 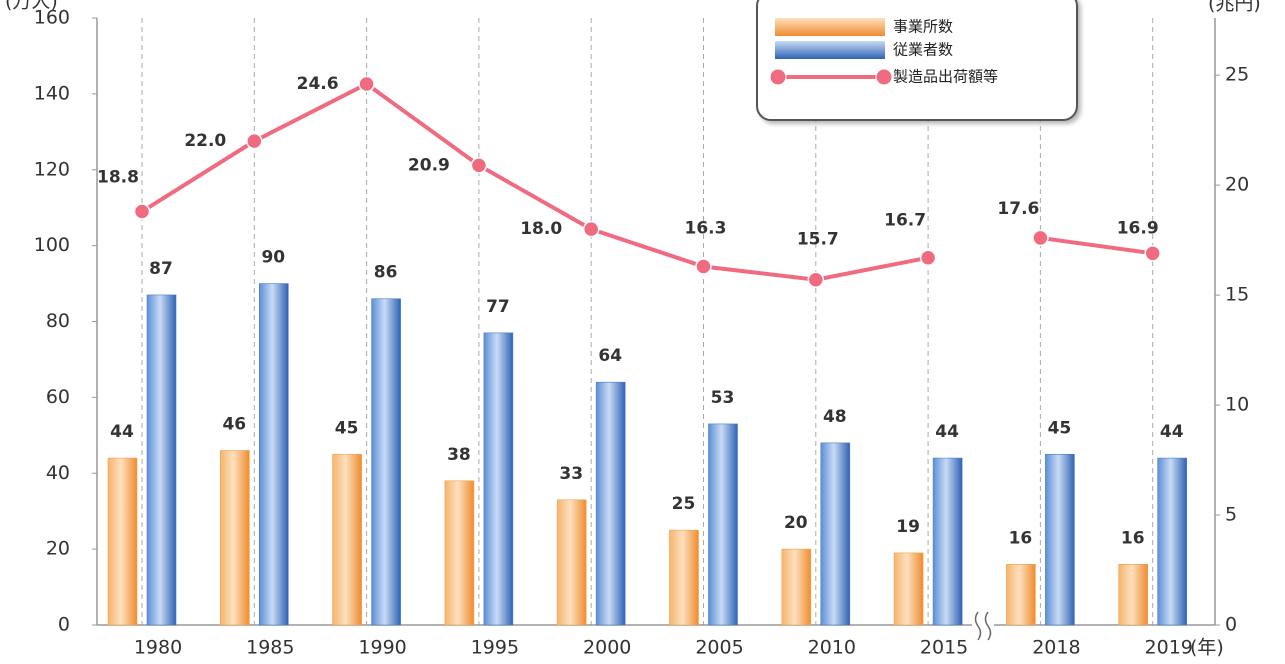 I want to click on data-label: 33, so click(x=571, y=474).